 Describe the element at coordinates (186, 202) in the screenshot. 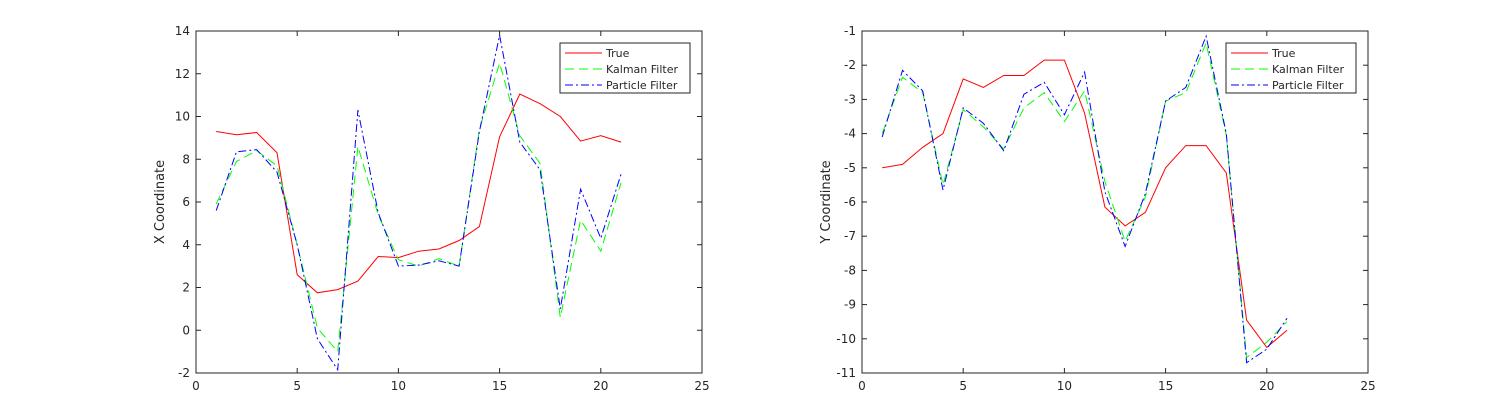

I see `y-tick-label: 6` at that location.